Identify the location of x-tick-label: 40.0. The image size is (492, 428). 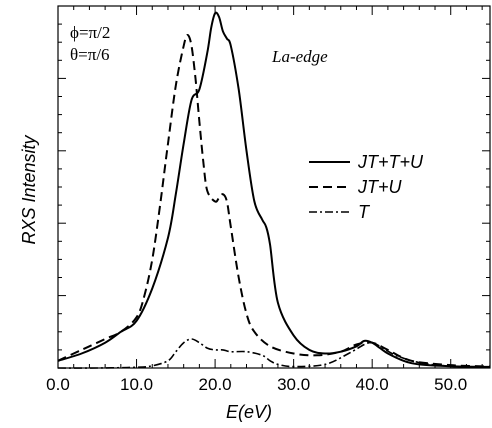
(372, 384).